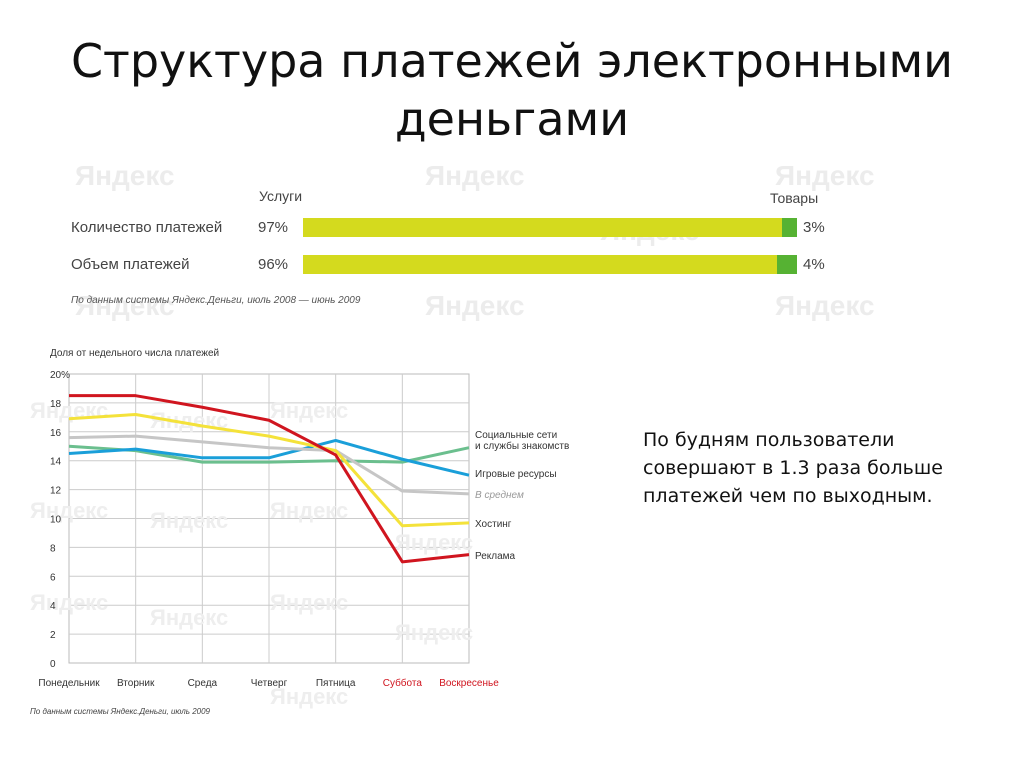 Image resolution: width=1024 pixels, height=768 pixels. I want to click on title-line-1: Структура платежей электронными, so click(512, 61).